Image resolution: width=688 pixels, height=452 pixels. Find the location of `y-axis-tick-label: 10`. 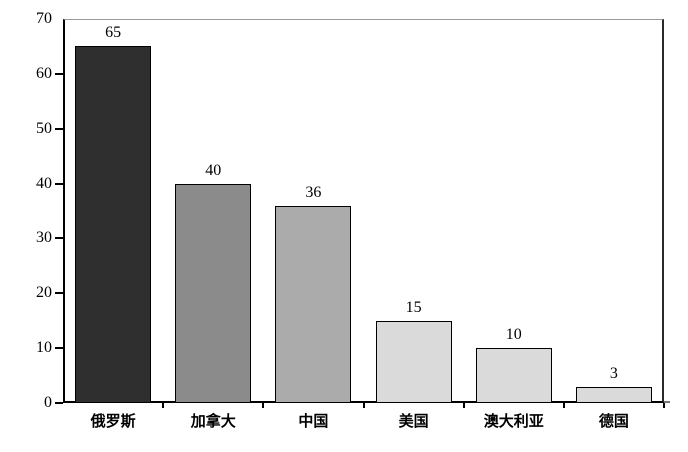

y-axis-tick-label: 10 is located at coordinates (44, 348).